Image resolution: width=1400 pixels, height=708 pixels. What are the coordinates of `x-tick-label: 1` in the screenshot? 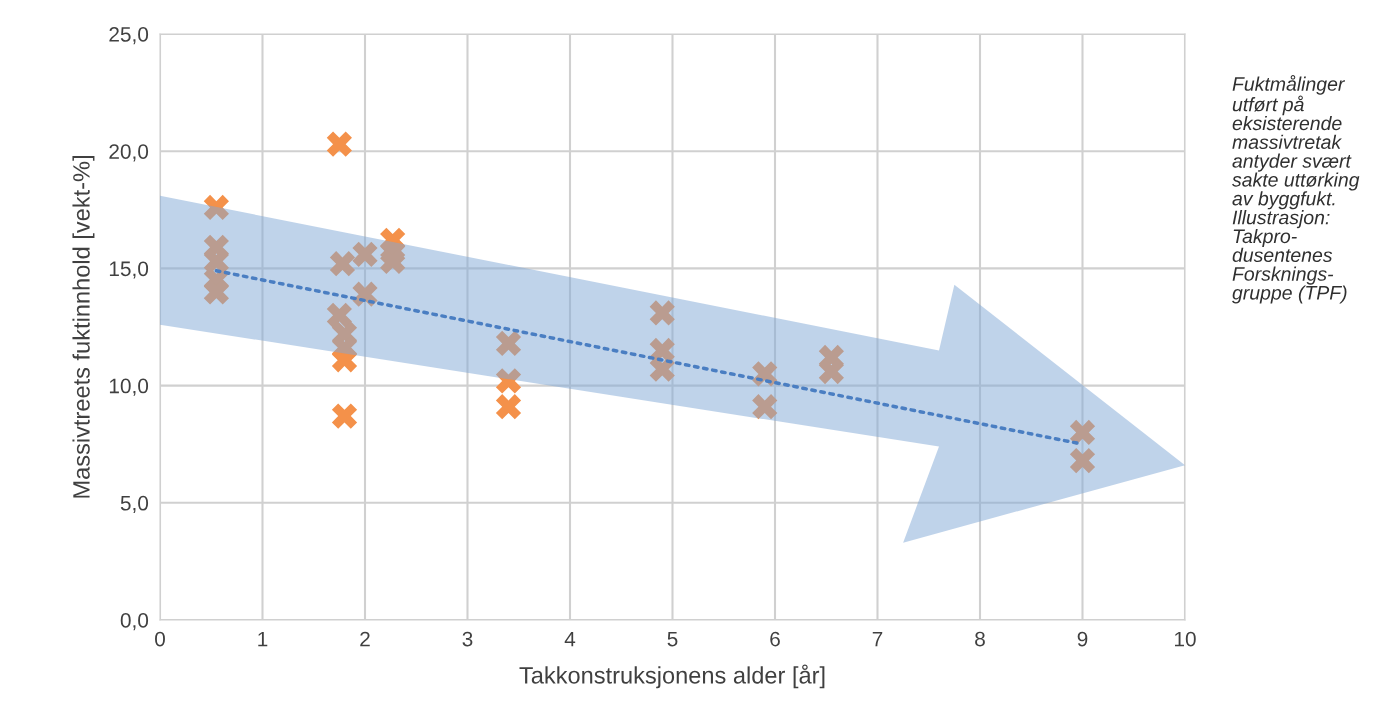 It's located at (263, 639).